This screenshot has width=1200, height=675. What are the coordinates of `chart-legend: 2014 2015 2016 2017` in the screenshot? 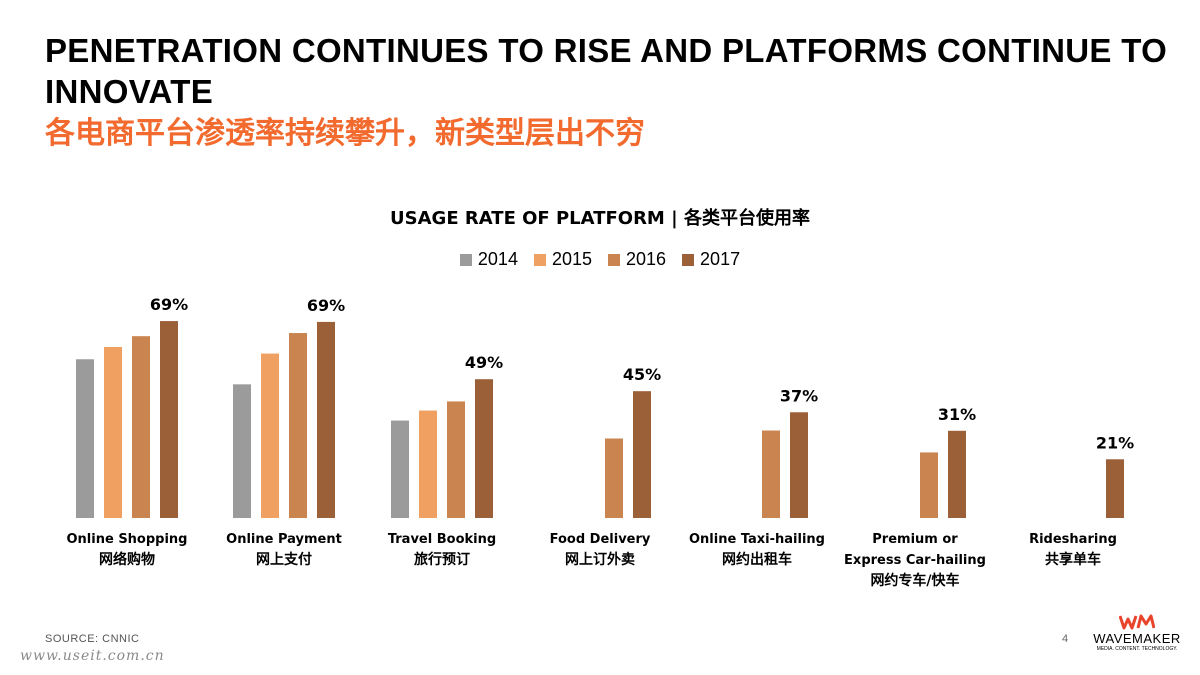 It's located at (600, 259).